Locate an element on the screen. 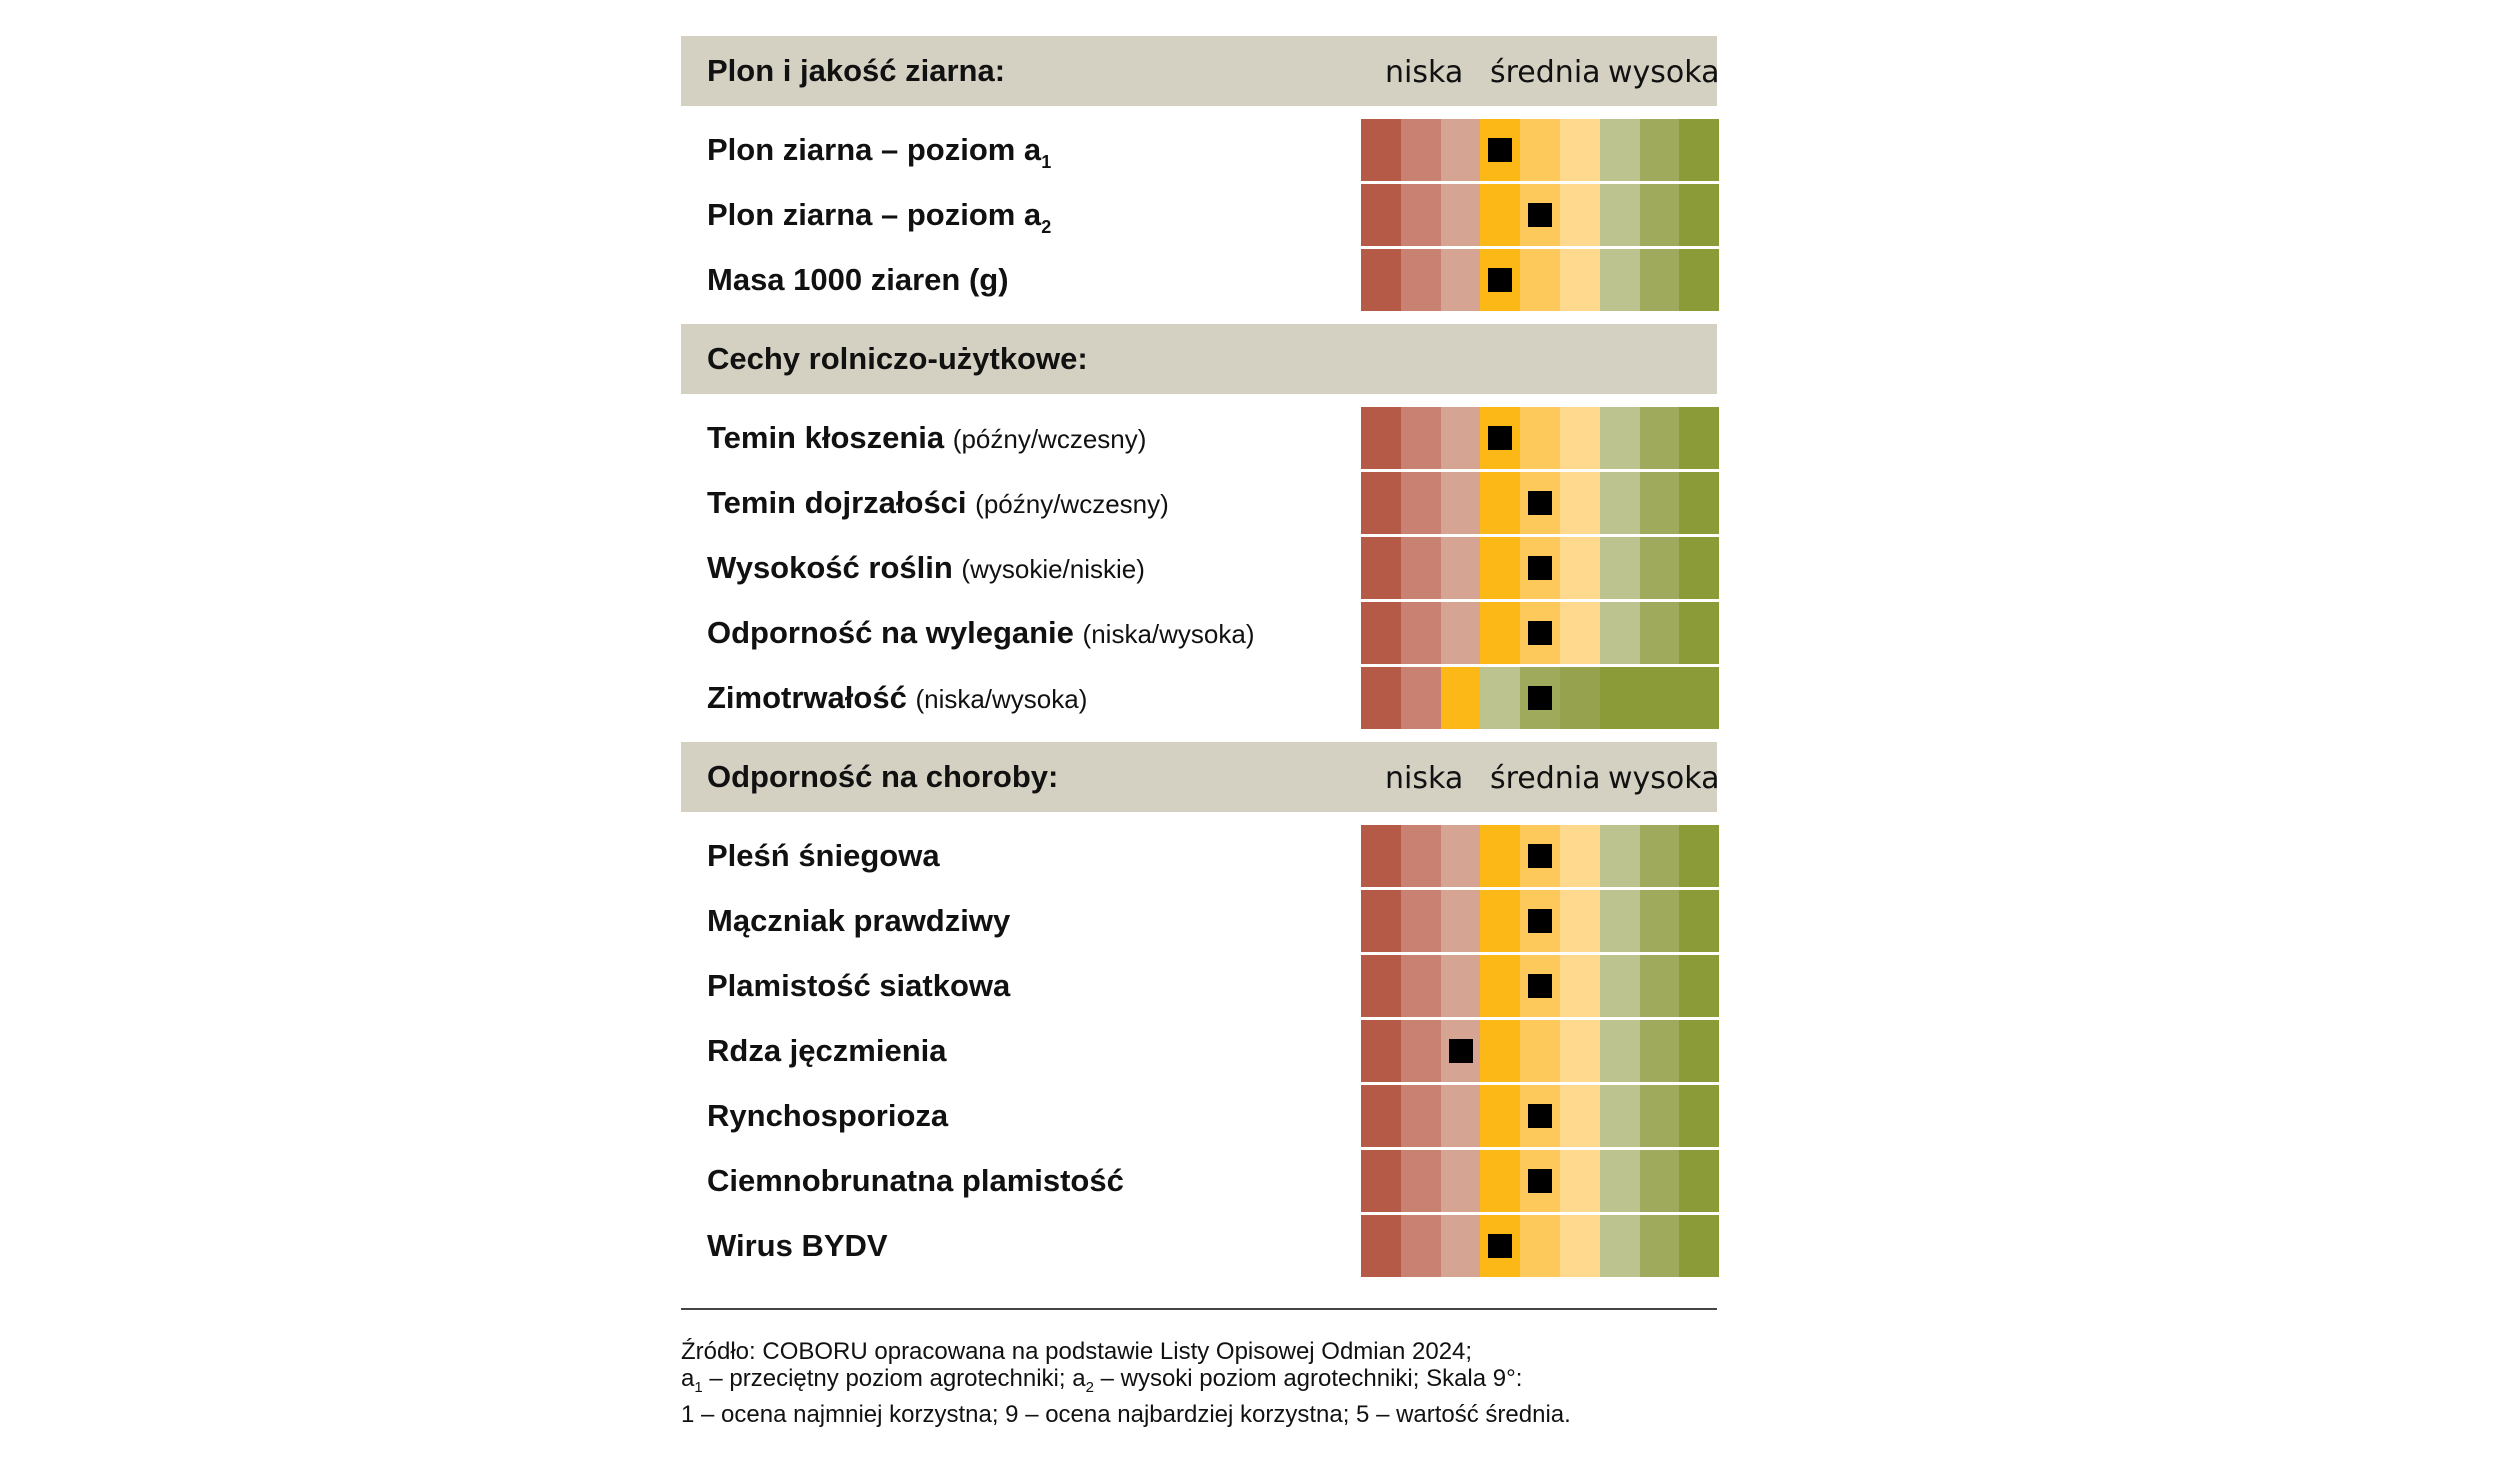 This screenshot has height=1480, width=2500. trait-name: Rdza jęczmienia is located at coordinates (827, 1050).